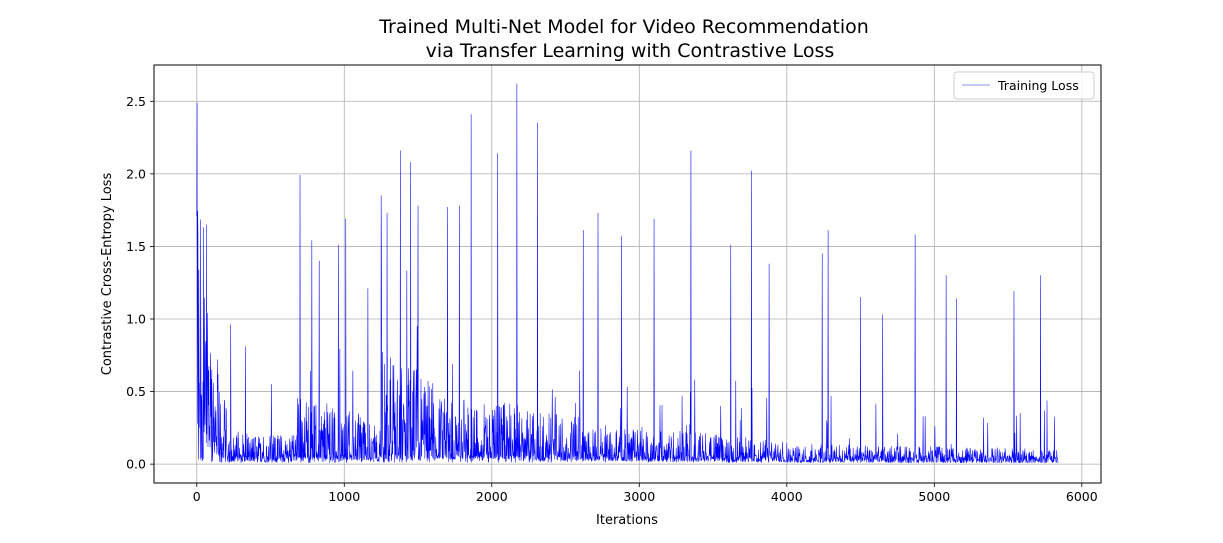 Image resolution: width=1223 pixels, height=543 pixels. I want to click on y-tick-label: 2.0, so click(136, 173).